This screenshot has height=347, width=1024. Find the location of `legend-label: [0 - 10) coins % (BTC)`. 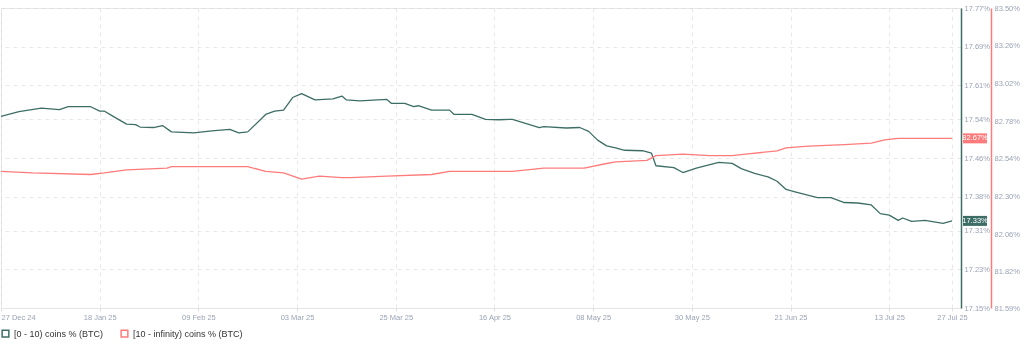

legend-label: [0 - 10) coins % (BTC) is located at coordinates (59, 333).